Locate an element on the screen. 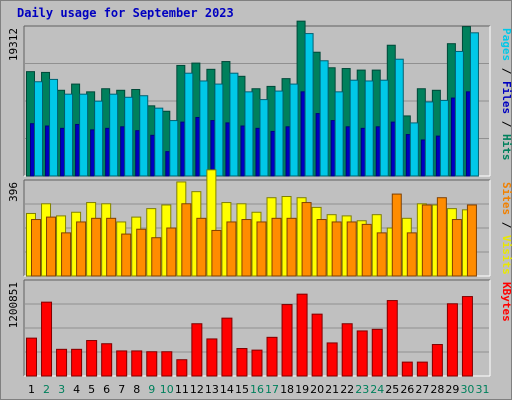 This screenshot has width=512, height=400. day-label-21: 21 is located at coordinates (332, 389).